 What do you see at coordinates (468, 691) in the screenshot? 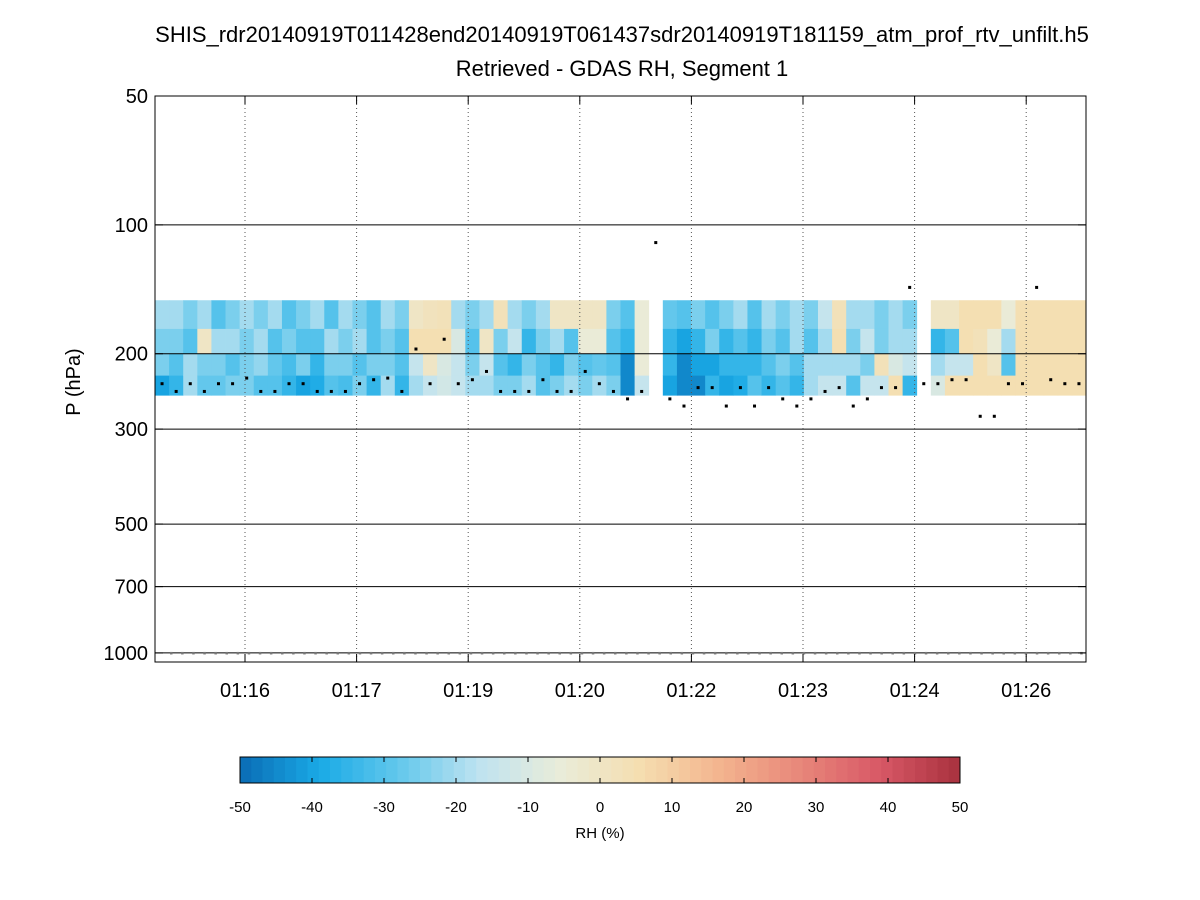
I see `x-tick-label: 01:19` at bounding box center [468, 691].